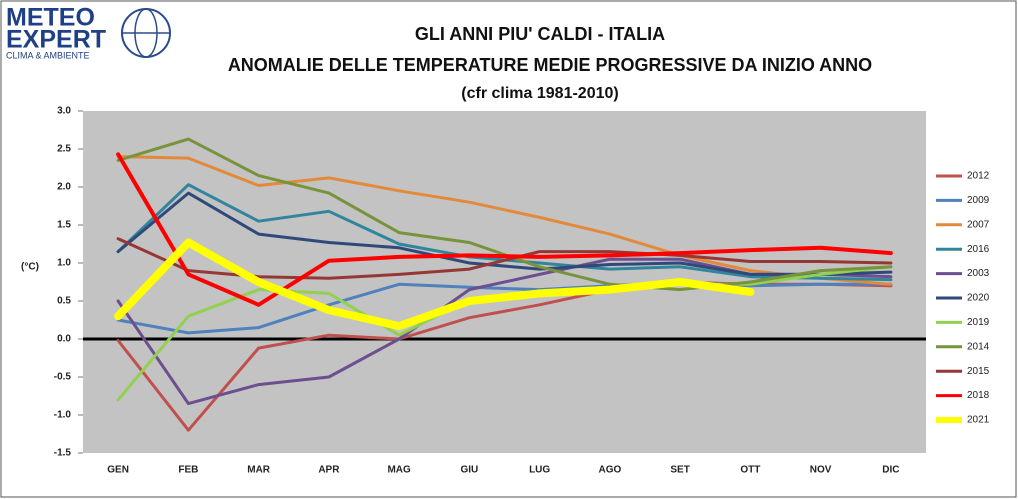 The width and height of the screenshot is (1018, 499). What do you see at coordinates (978, 371) in the screenshot?
I see `legend-label: 2015` at bounding box center [978, 371].